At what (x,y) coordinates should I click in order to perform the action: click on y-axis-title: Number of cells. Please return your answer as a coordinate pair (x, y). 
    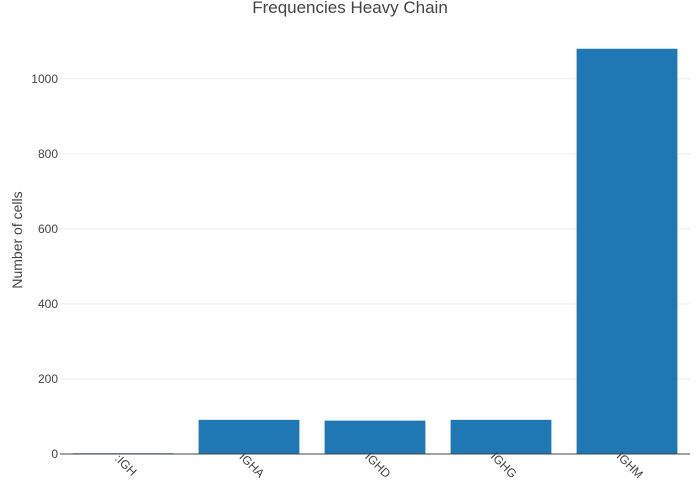
    Looking at the image, I should click on (17, 239).